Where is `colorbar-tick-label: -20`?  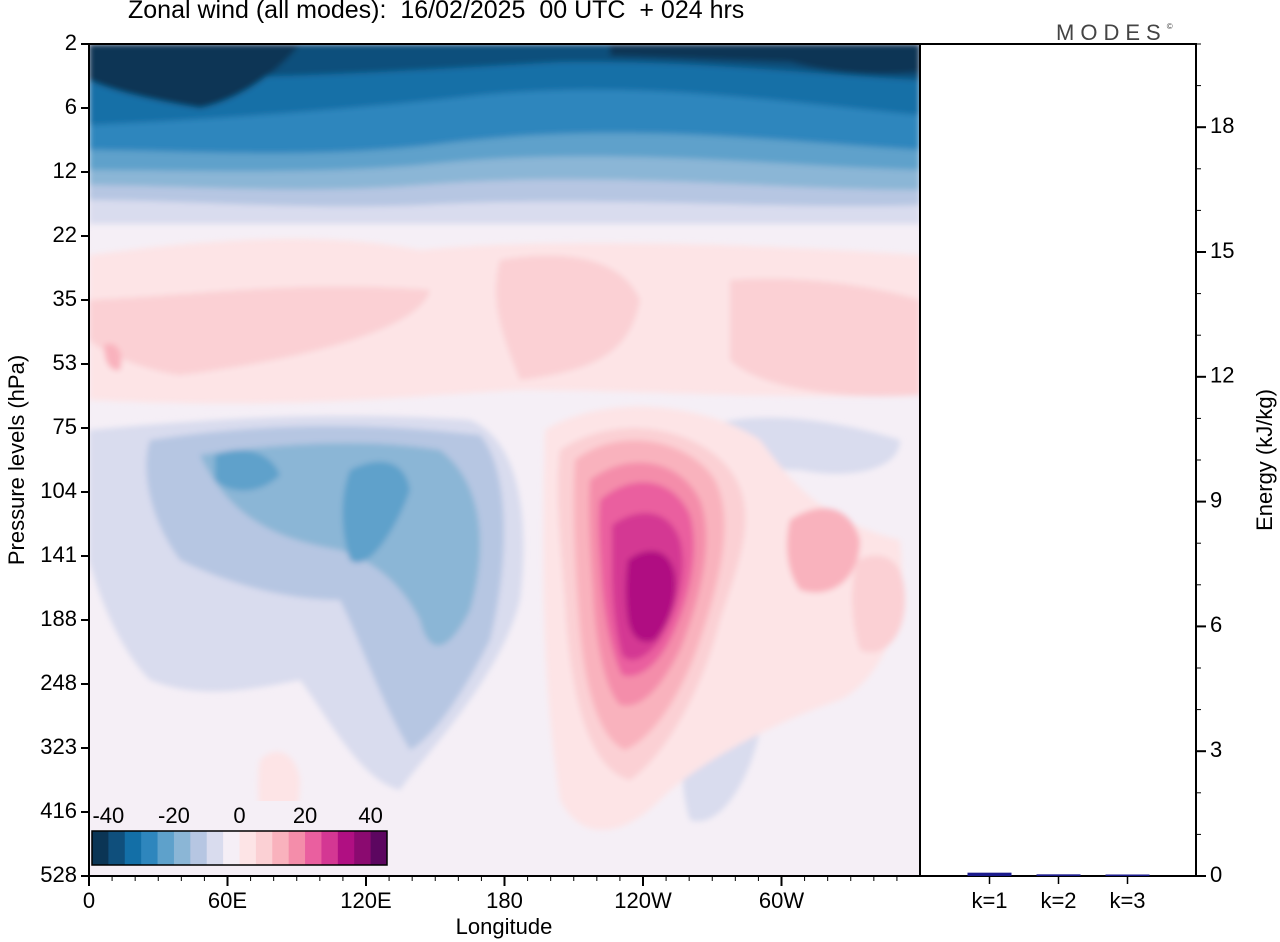
colorbar-tick-label: -20 is located at coordinates (174, 815).